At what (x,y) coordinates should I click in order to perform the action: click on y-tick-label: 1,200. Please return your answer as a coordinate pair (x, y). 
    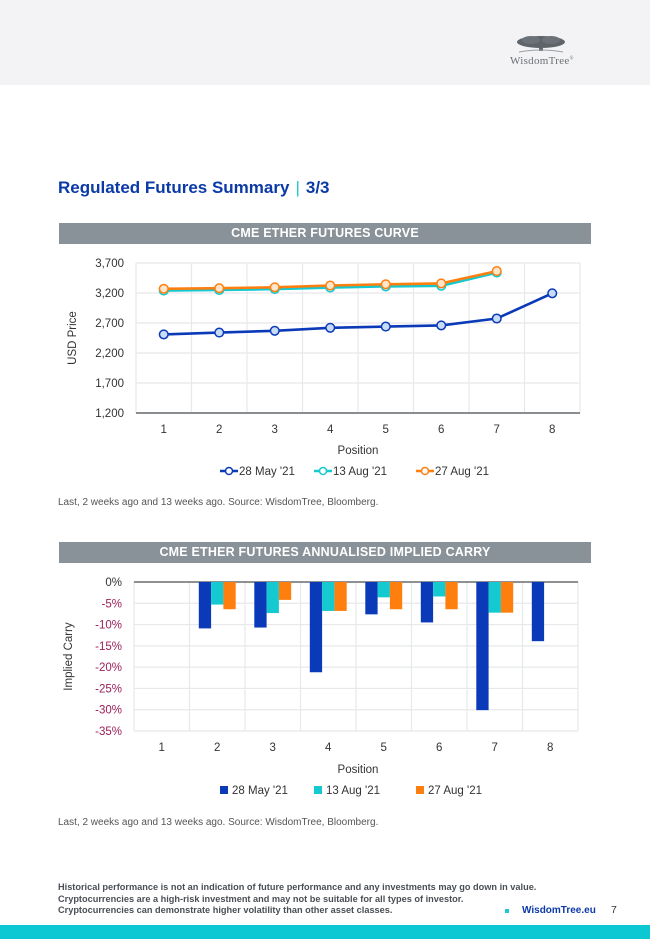
    Looking at the image, I should click on (109, 414).